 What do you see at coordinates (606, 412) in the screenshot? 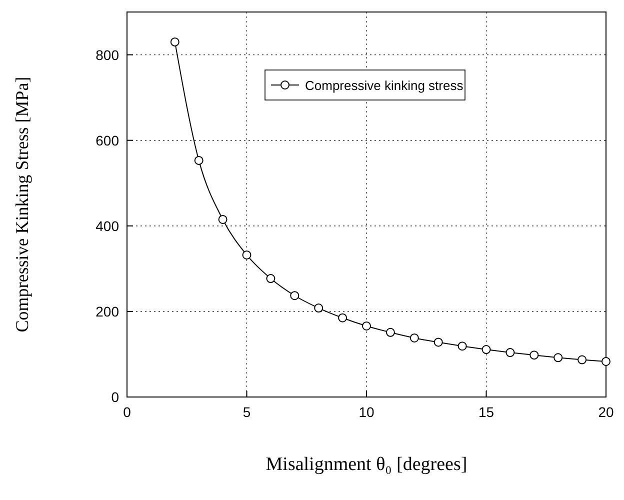
I see `x-tick-label: 20` at bounding box center [606, 412].